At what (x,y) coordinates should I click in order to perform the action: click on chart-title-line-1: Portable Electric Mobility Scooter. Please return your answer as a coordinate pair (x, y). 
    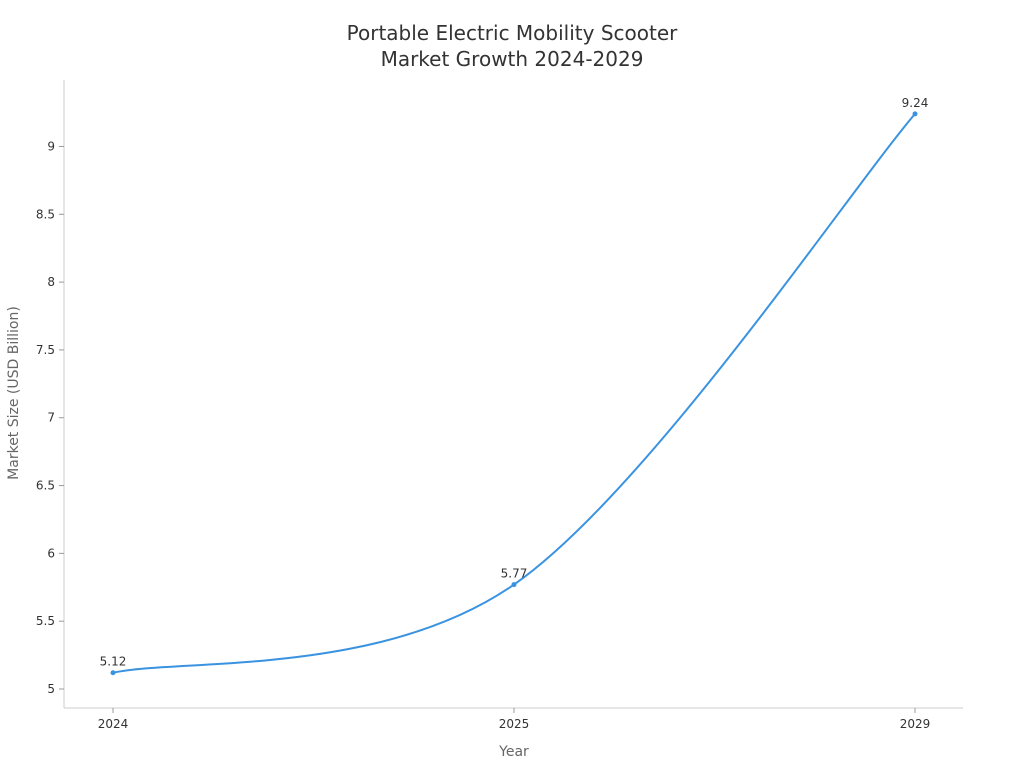
    Looking at the image, I should click on (512, 33).